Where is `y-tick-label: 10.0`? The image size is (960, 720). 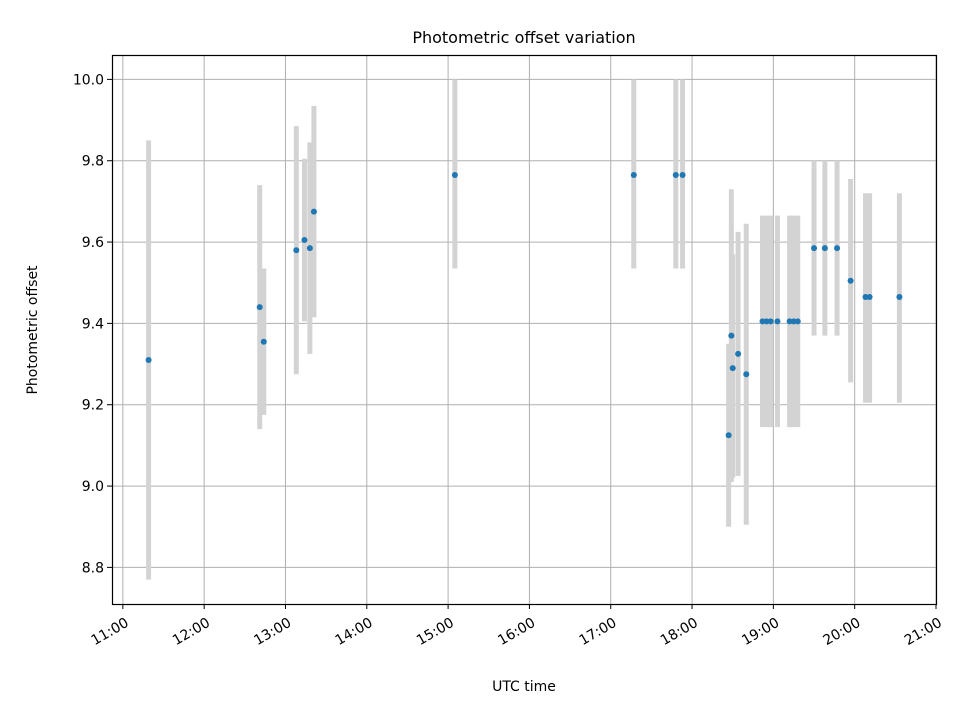 y-tick-label: 10.0 is located at coordinates (88, 80).